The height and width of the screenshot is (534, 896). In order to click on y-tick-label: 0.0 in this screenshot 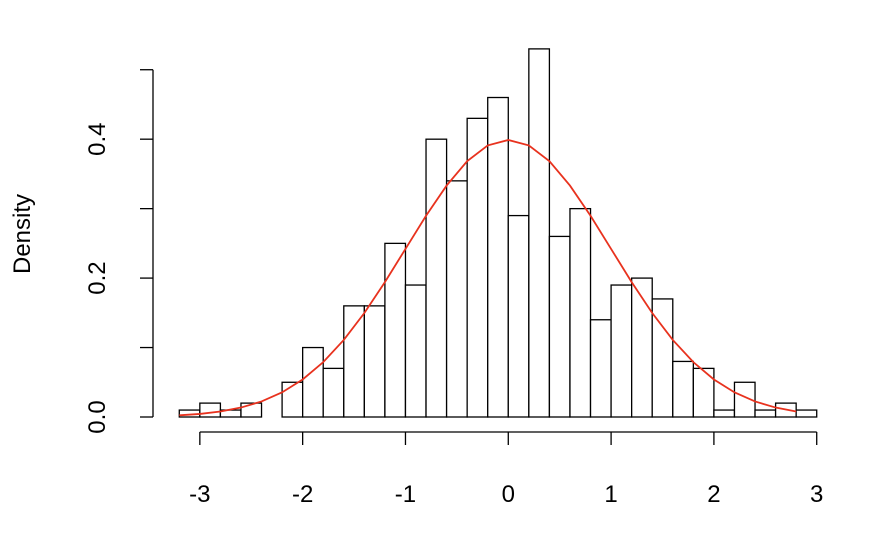, I will do `click(97, 416)`.